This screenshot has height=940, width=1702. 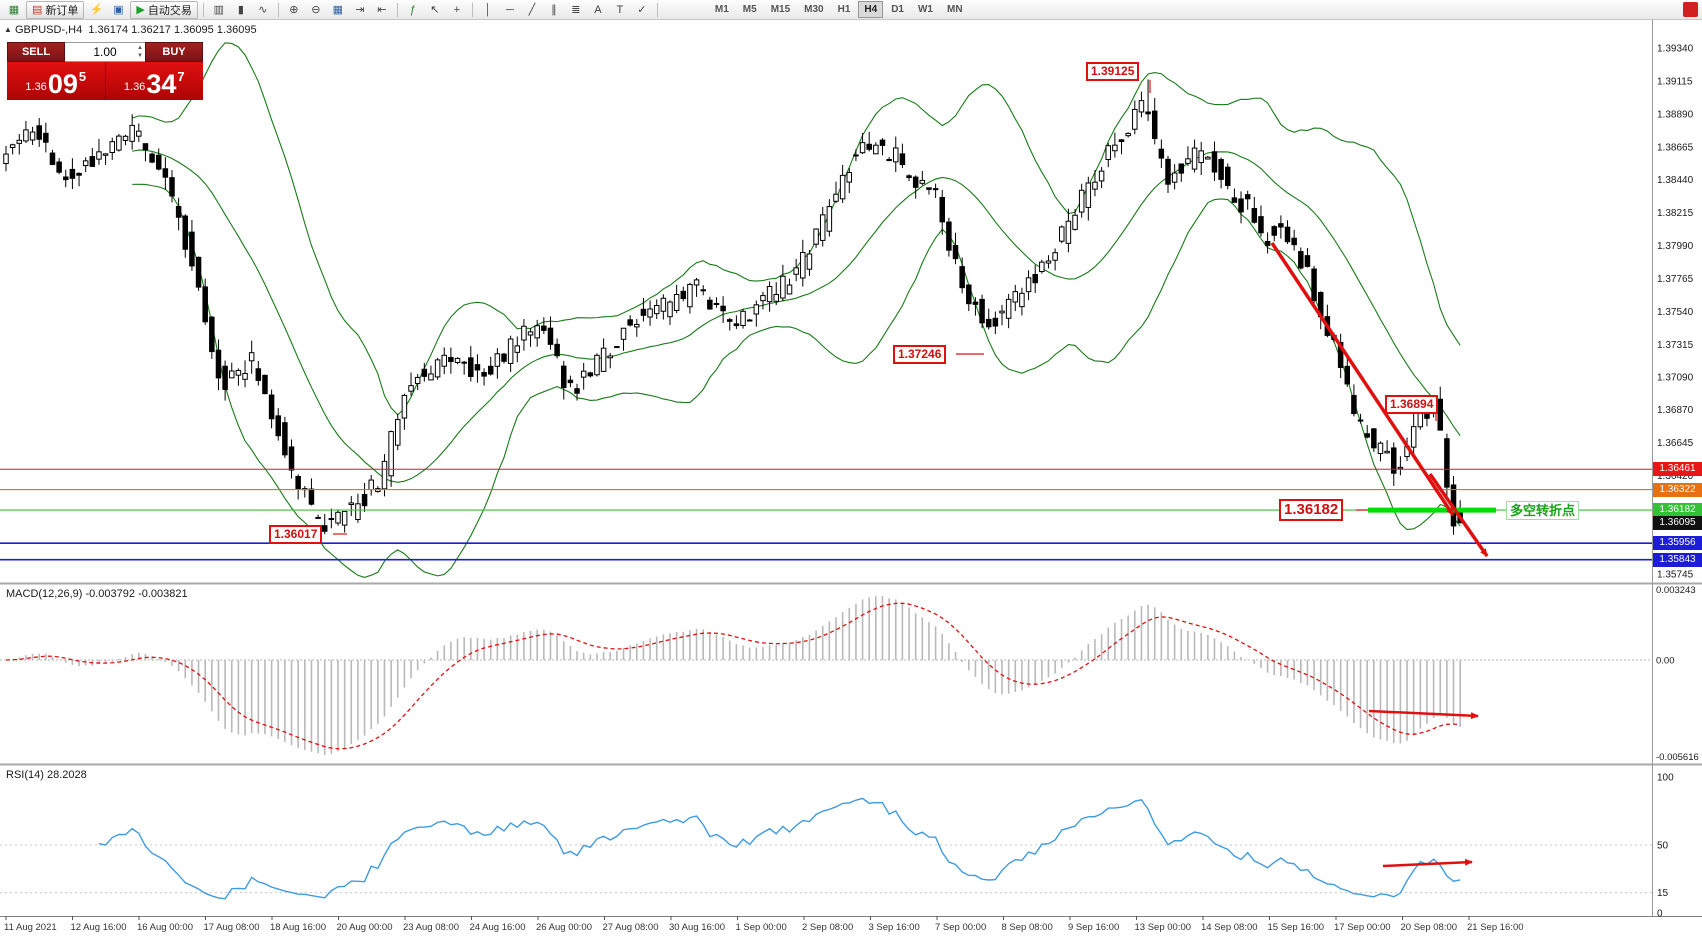 What do you see at coordinates (497, 927) in the screenshot?
I see `time-axis-label: 24 Aug 16:00` at bounding box center [497, 927].